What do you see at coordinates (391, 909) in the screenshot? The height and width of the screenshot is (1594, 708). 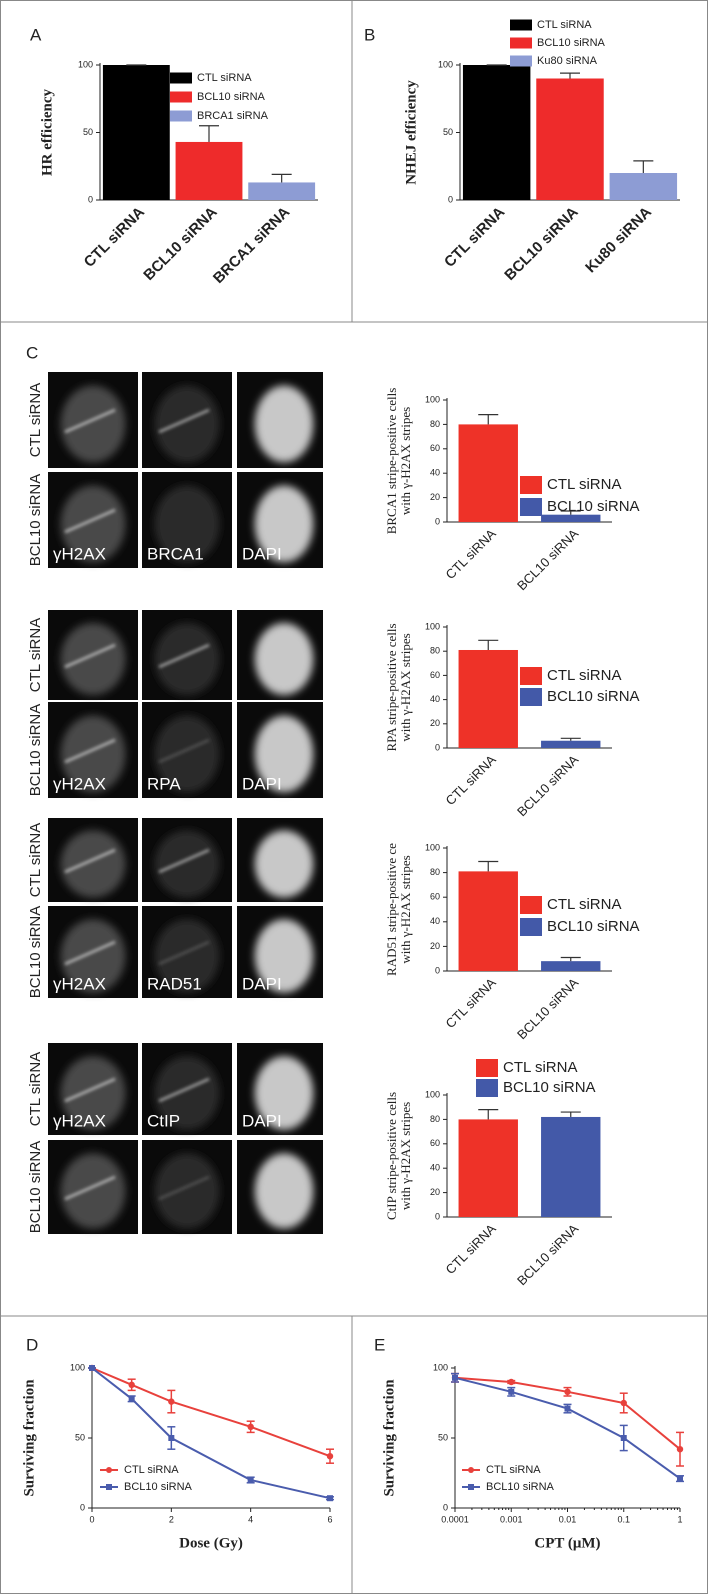 I see `y-axis-label: RAD51 stripe-positive ce` at bounding box center [391, 909].